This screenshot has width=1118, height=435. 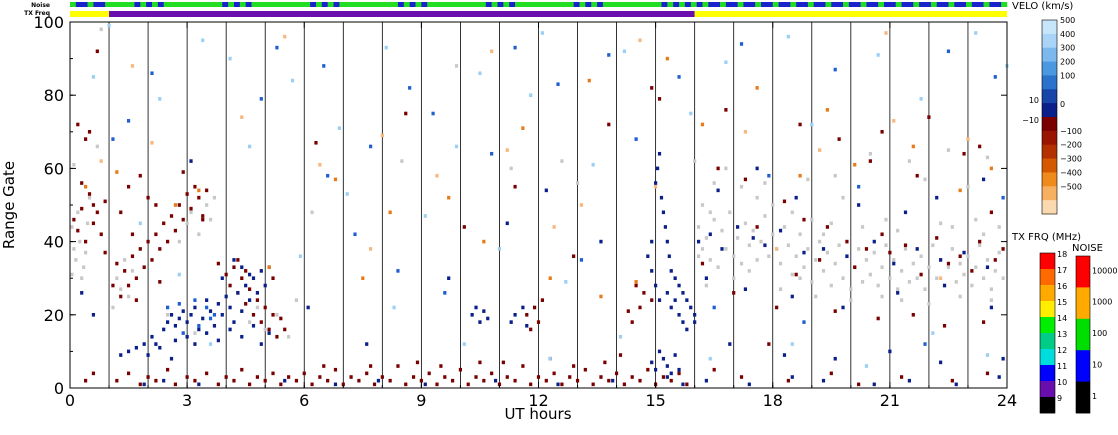 I want to click on velocity-tick-label: −500, so click(x=1071, y=186).